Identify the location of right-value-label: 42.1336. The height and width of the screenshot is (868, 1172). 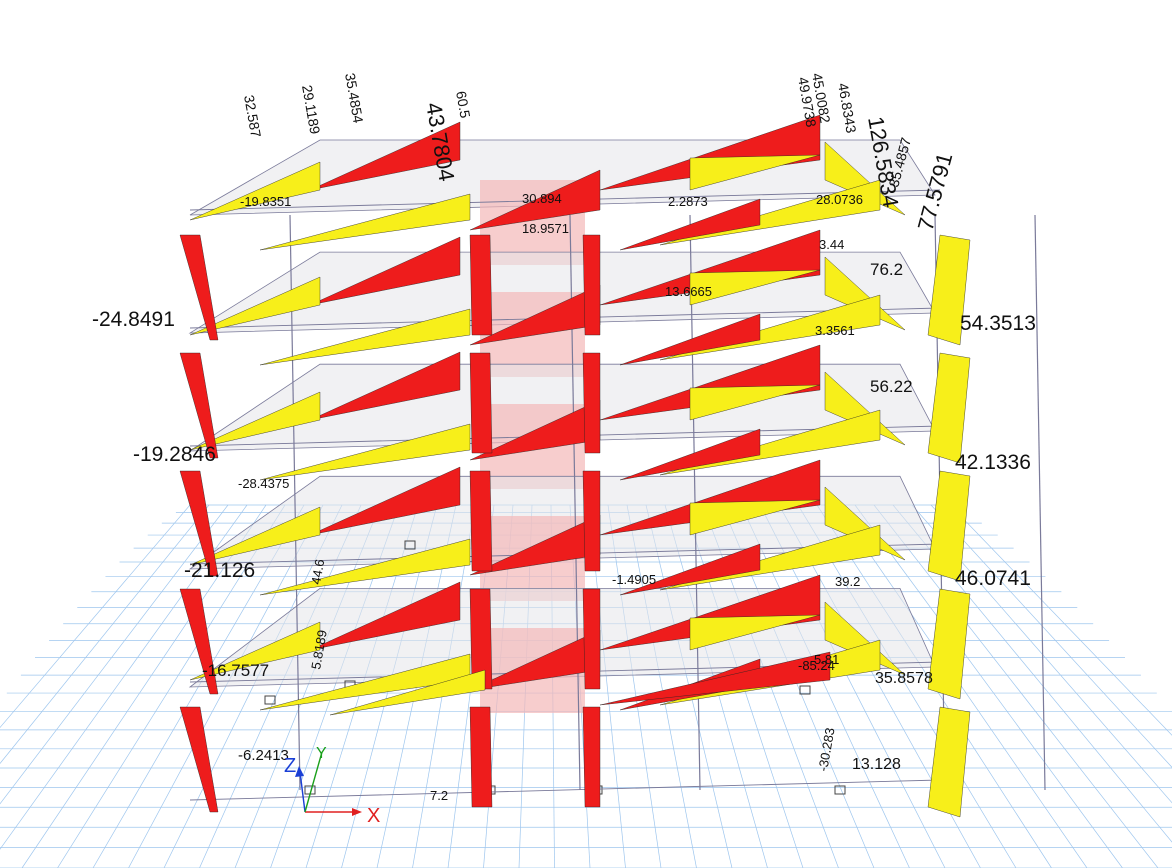
(993, 462).